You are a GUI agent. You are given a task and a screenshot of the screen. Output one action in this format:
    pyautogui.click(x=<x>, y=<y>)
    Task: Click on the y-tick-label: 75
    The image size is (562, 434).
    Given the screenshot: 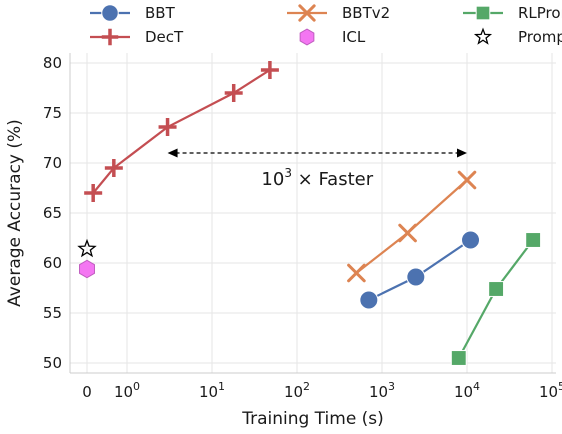 What is the action you would take?
    pyautogui.click(x=52, y=113)
    